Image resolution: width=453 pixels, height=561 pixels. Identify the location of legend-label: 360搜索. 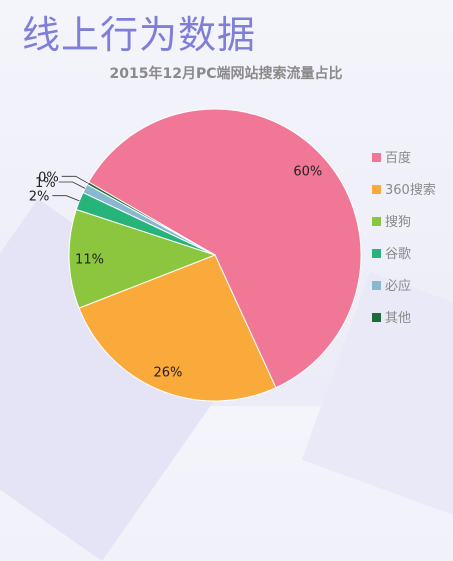
(410, 190).